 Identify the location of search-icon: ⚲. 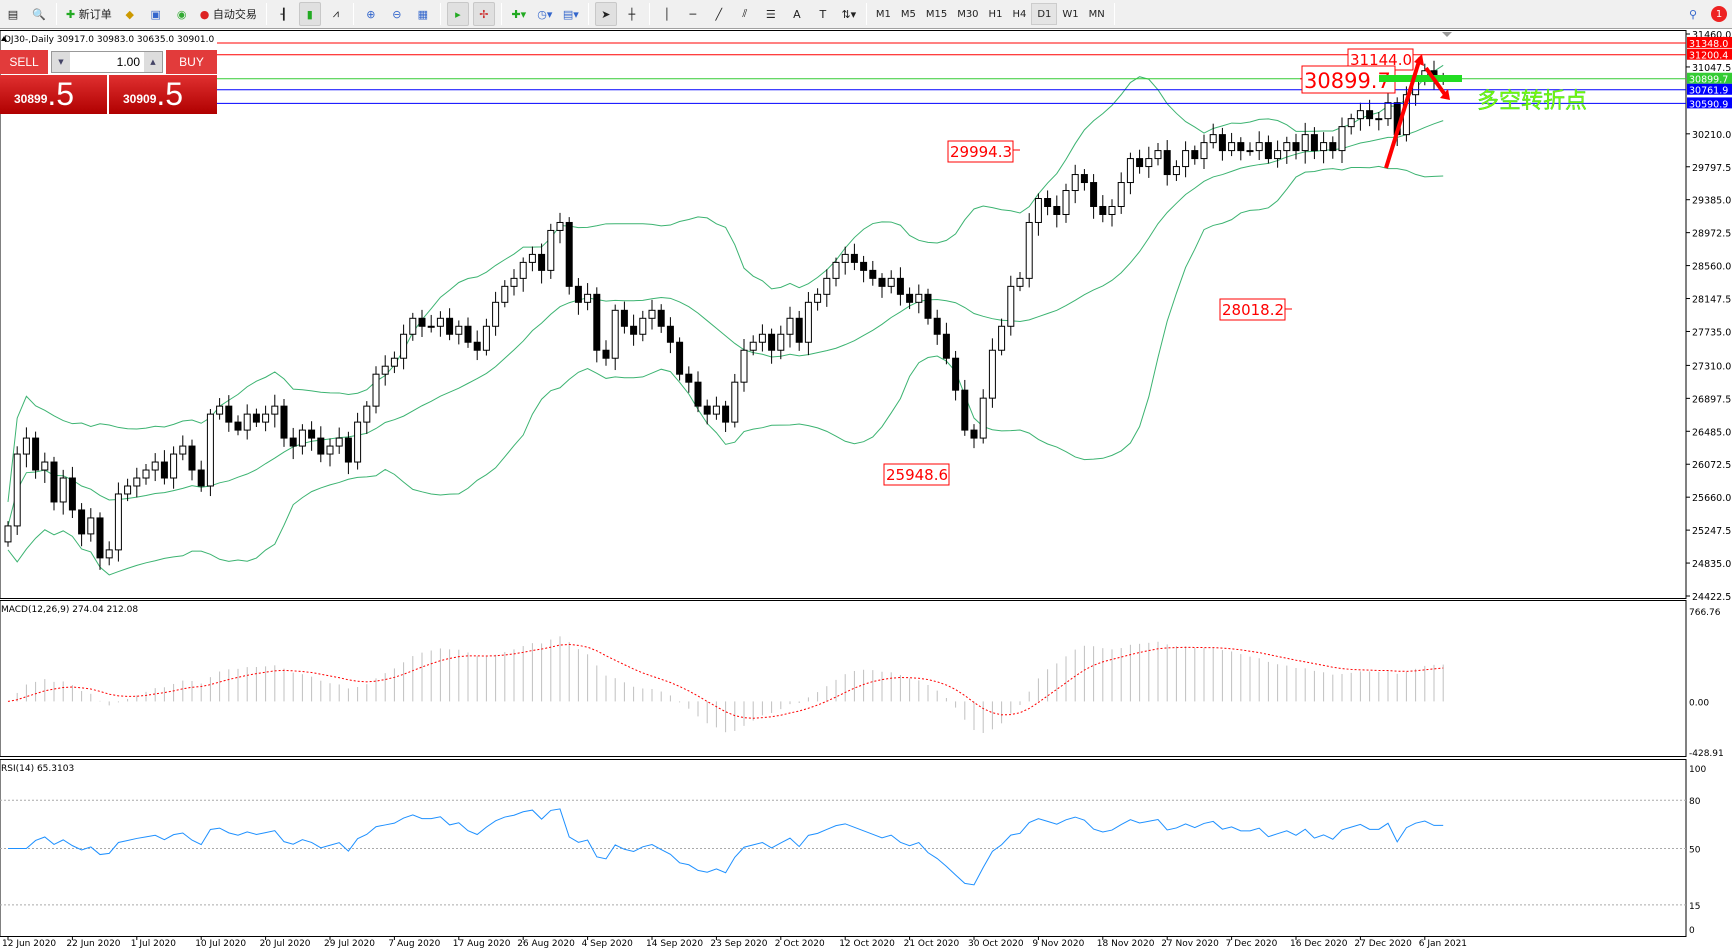
(1693, 14).